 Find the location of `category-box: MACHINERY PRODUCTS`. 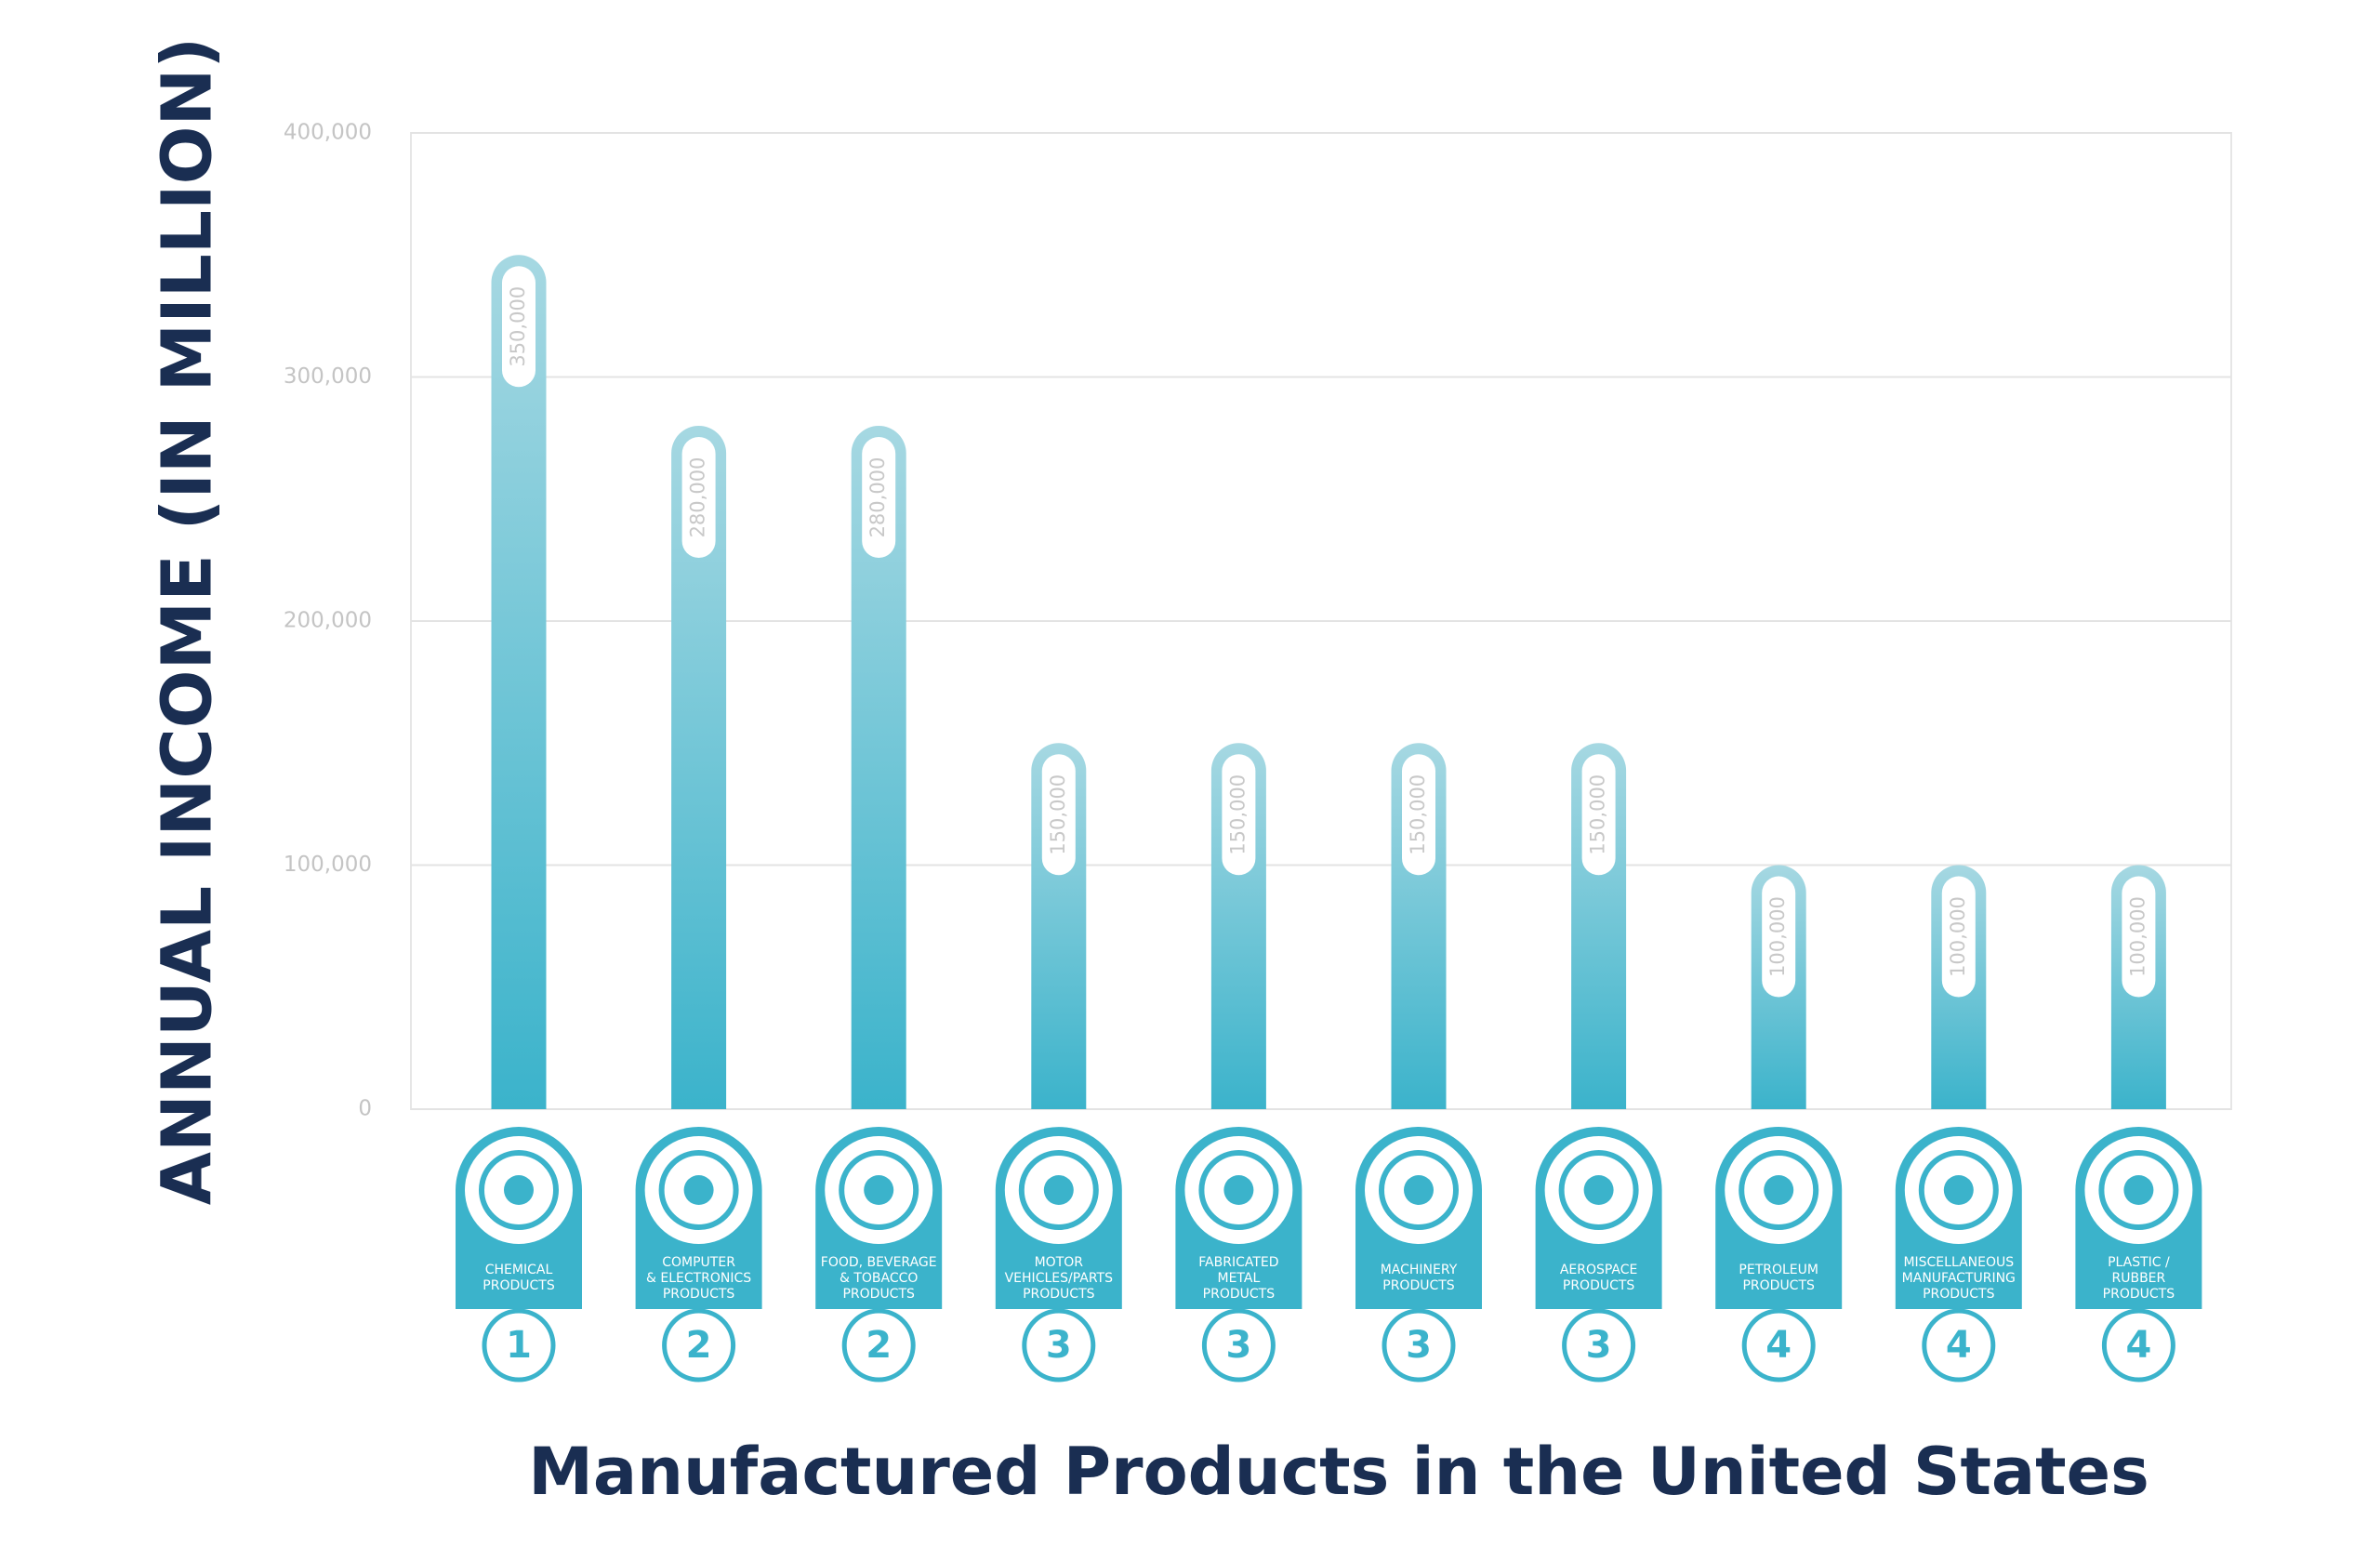

category-box: MACHINERY PRODUCTS is located at coordinates (1419, 1278).